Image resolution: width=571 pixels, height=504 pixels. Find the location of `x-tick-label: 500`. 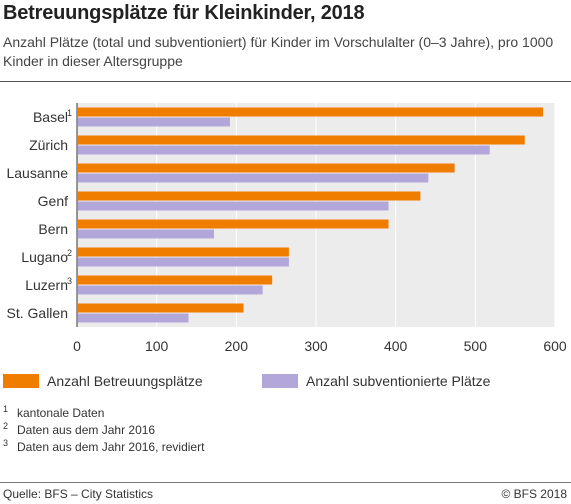

x-tick-label: 500 is located at coordinates (476, 346).